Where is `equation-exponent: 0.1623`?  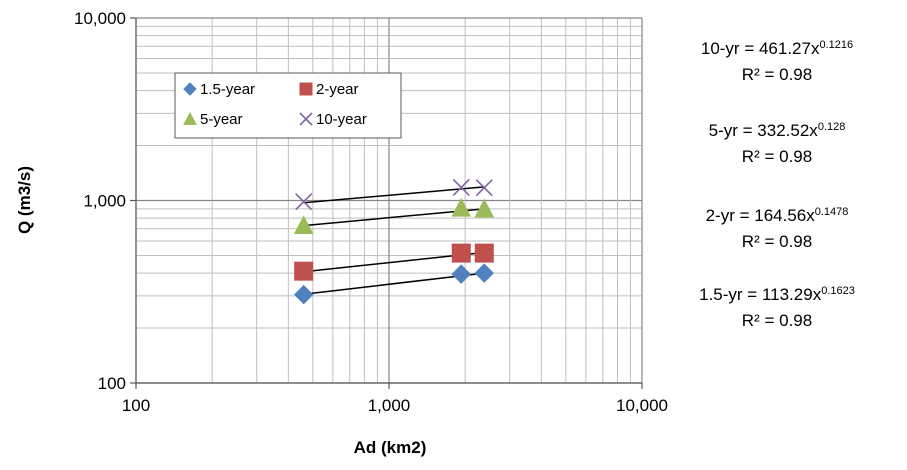
equation-exponent: 0.1623 is located at coordinates (838, 291).